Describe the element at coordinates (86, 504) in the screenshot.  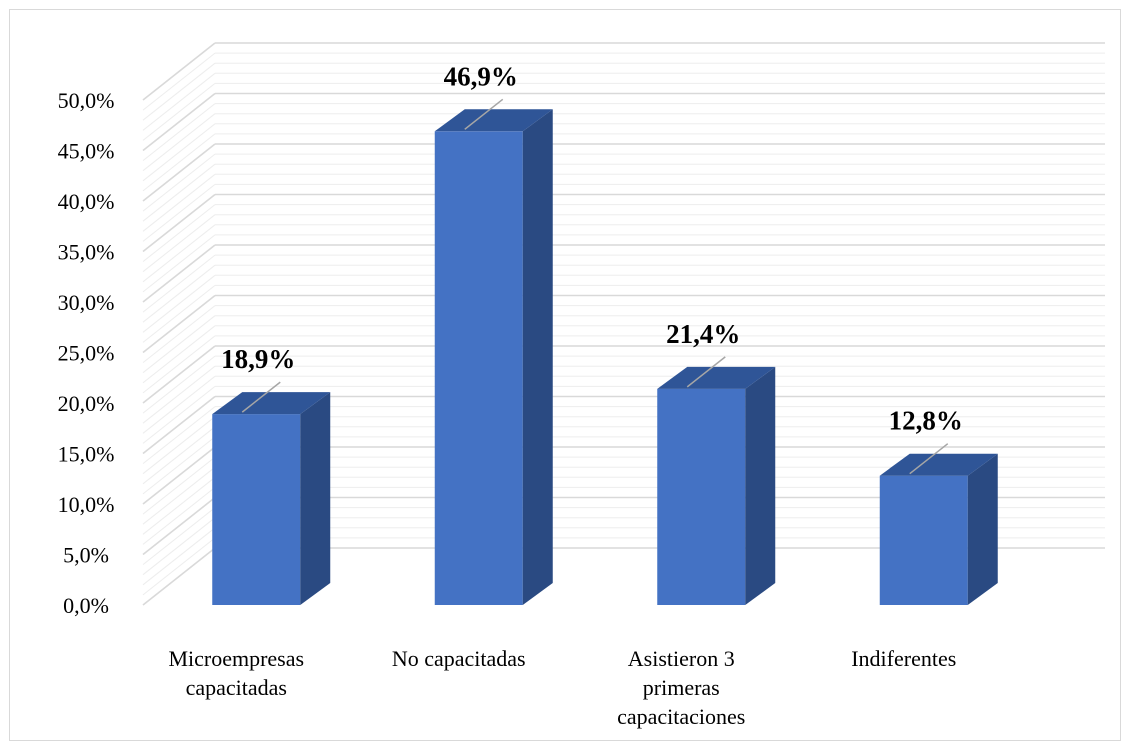
I see `y-tick-label: 10,0%` at that location.